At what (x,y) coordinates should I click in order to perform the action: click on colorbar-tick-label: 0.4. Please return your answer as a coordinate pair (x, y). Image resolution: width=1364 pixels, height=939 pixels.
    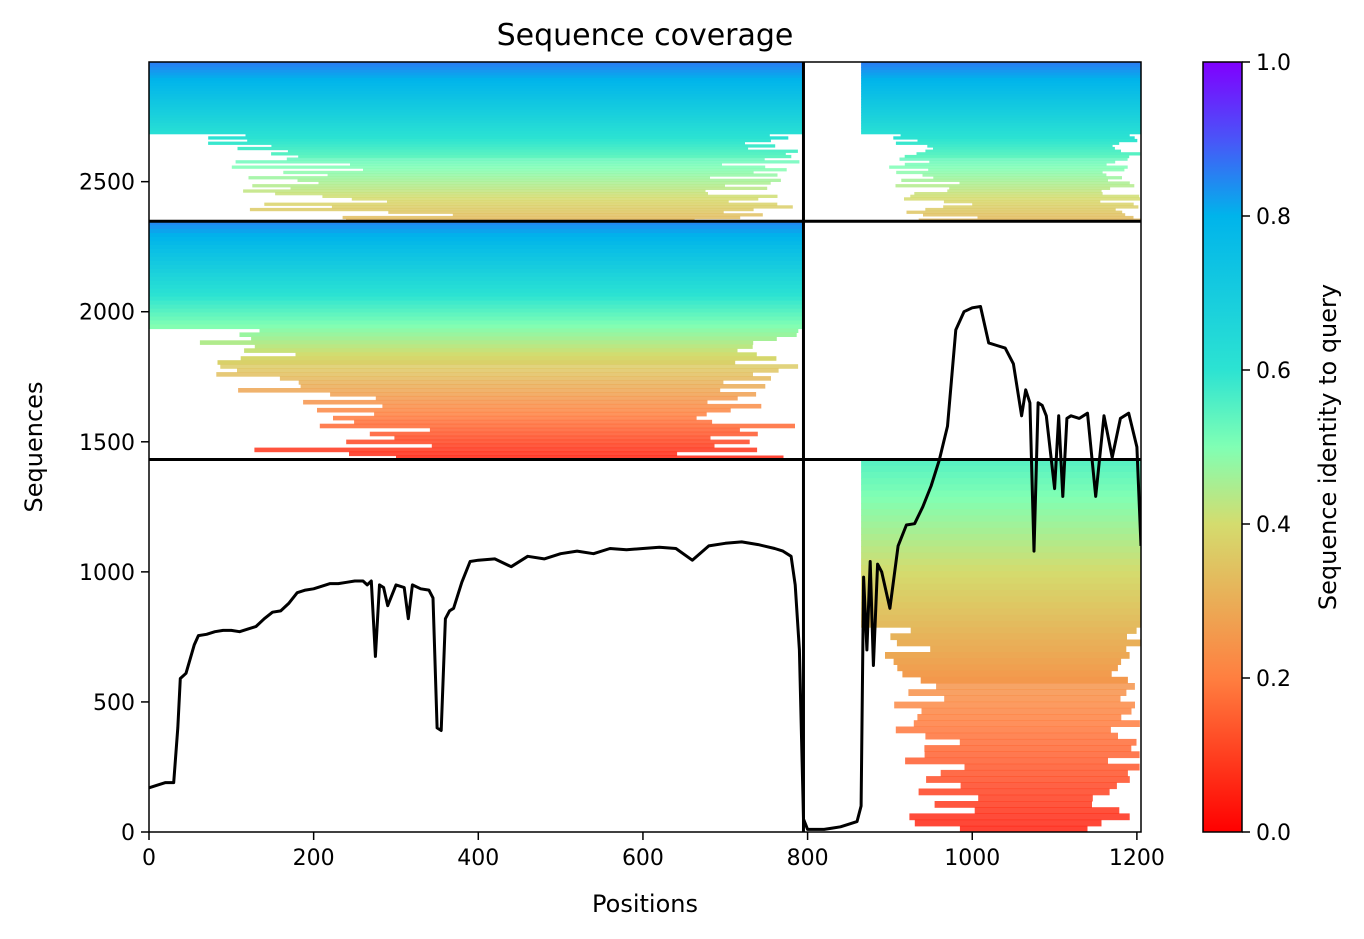
    Looking at the image, I should click on (1273, 525).